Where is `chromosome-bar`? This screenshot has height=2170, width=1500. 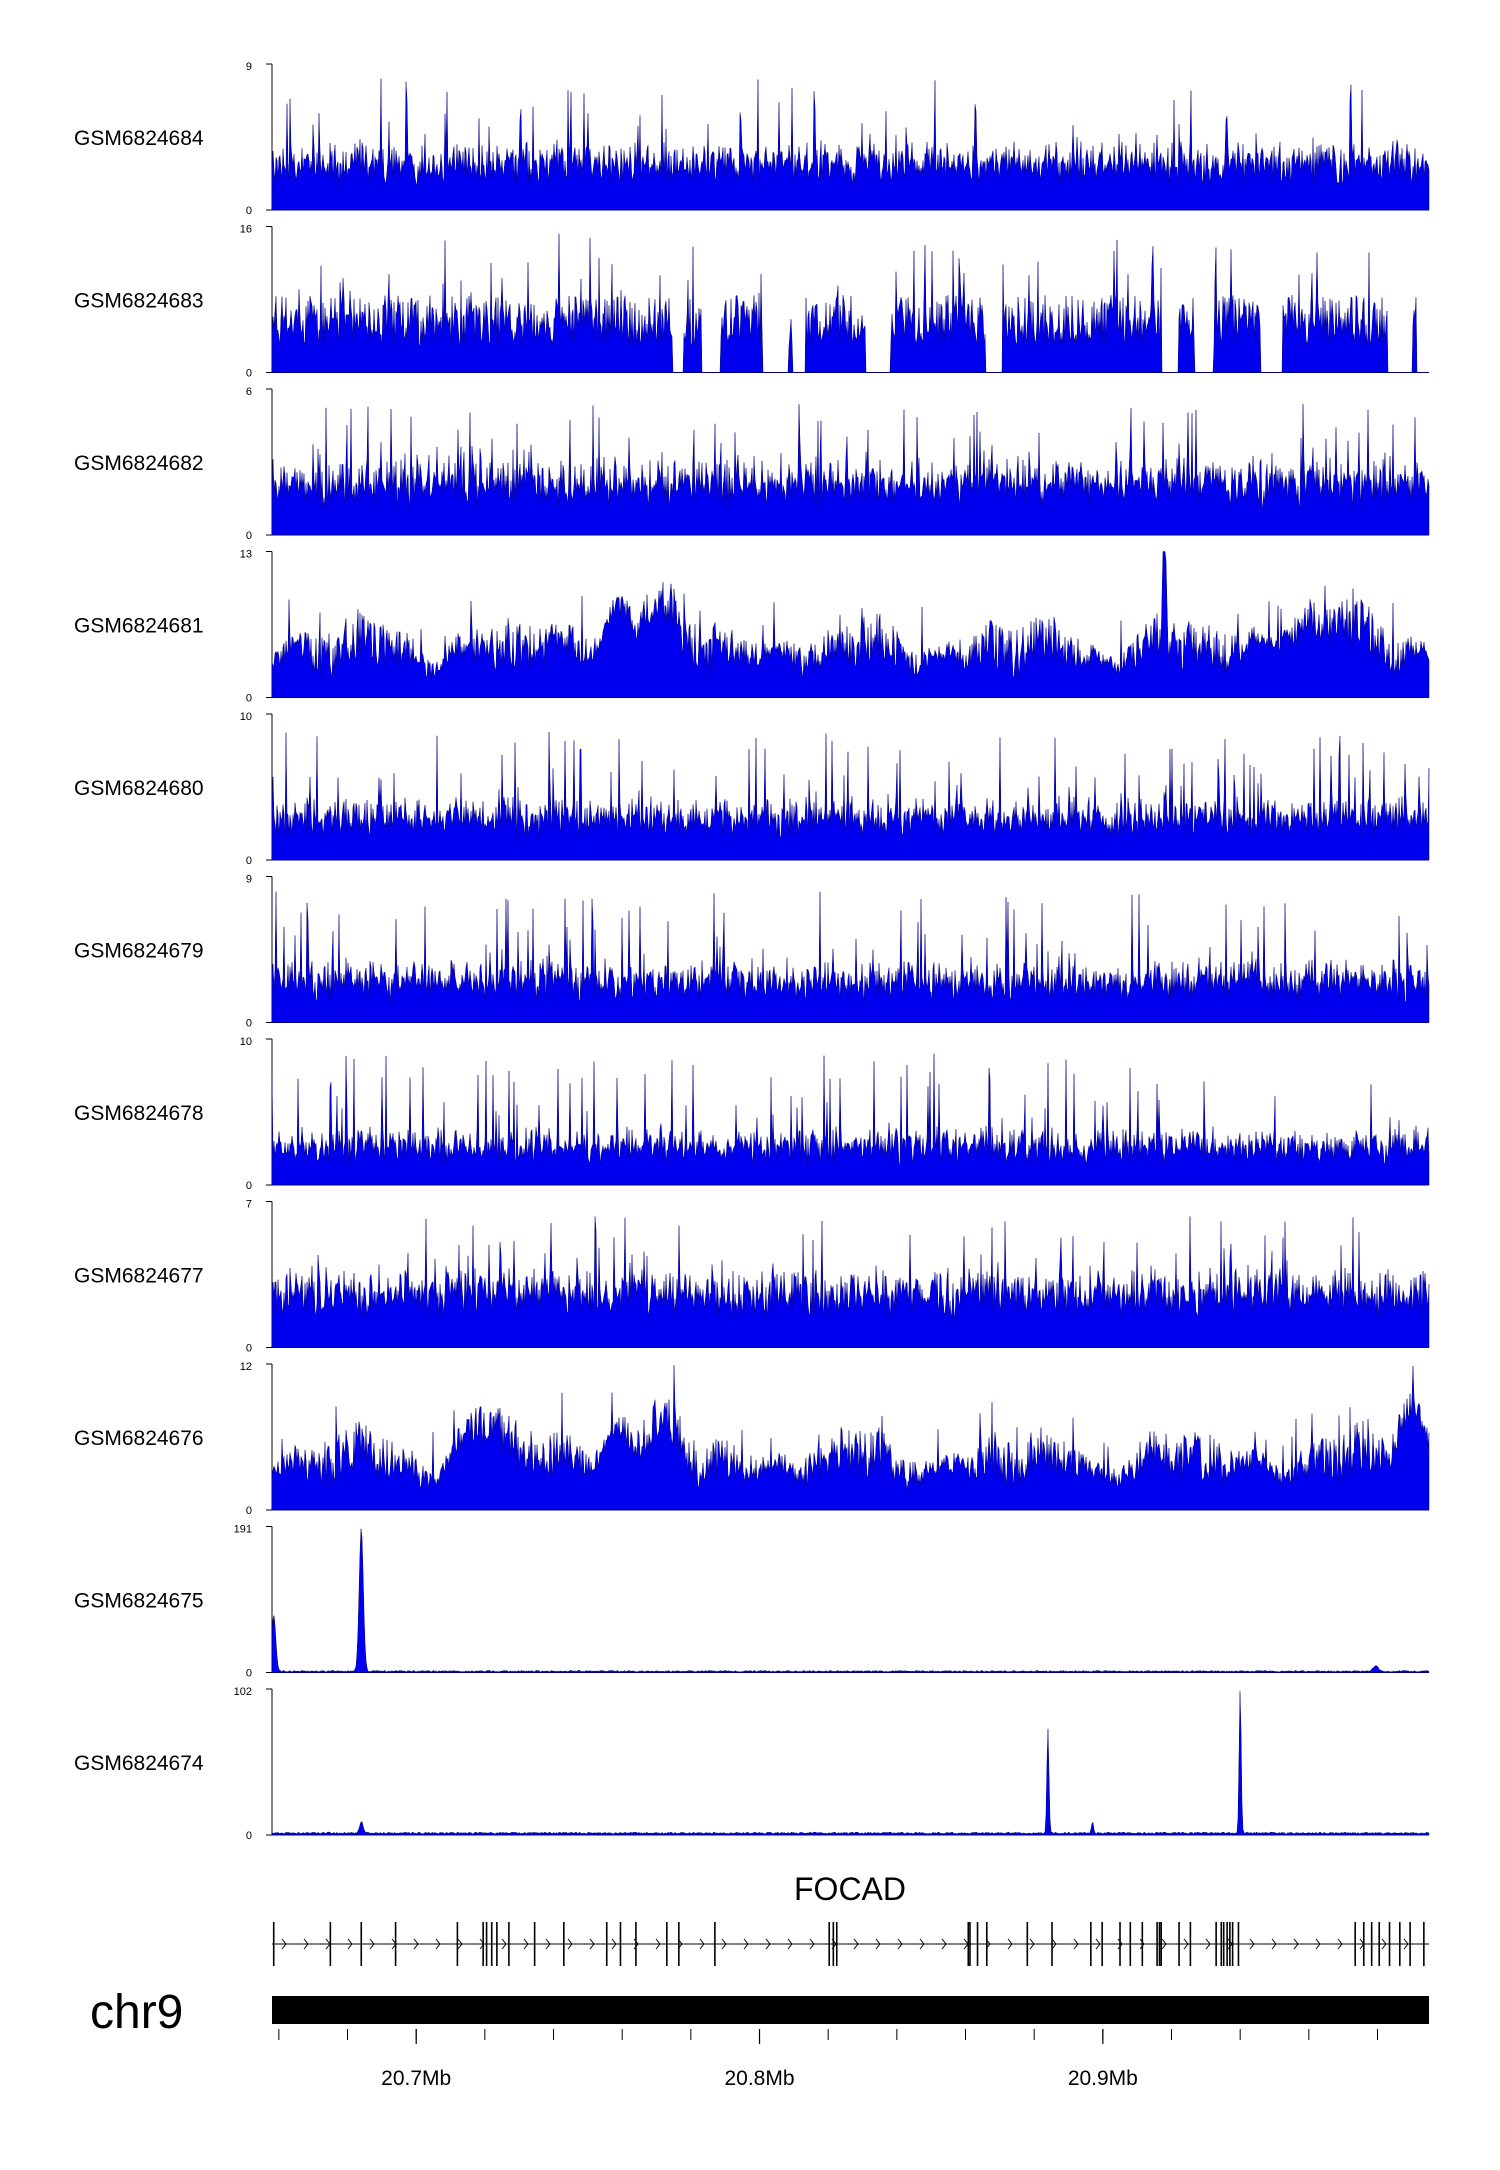
chromosome-bar is located at coordinates (850, 2010).